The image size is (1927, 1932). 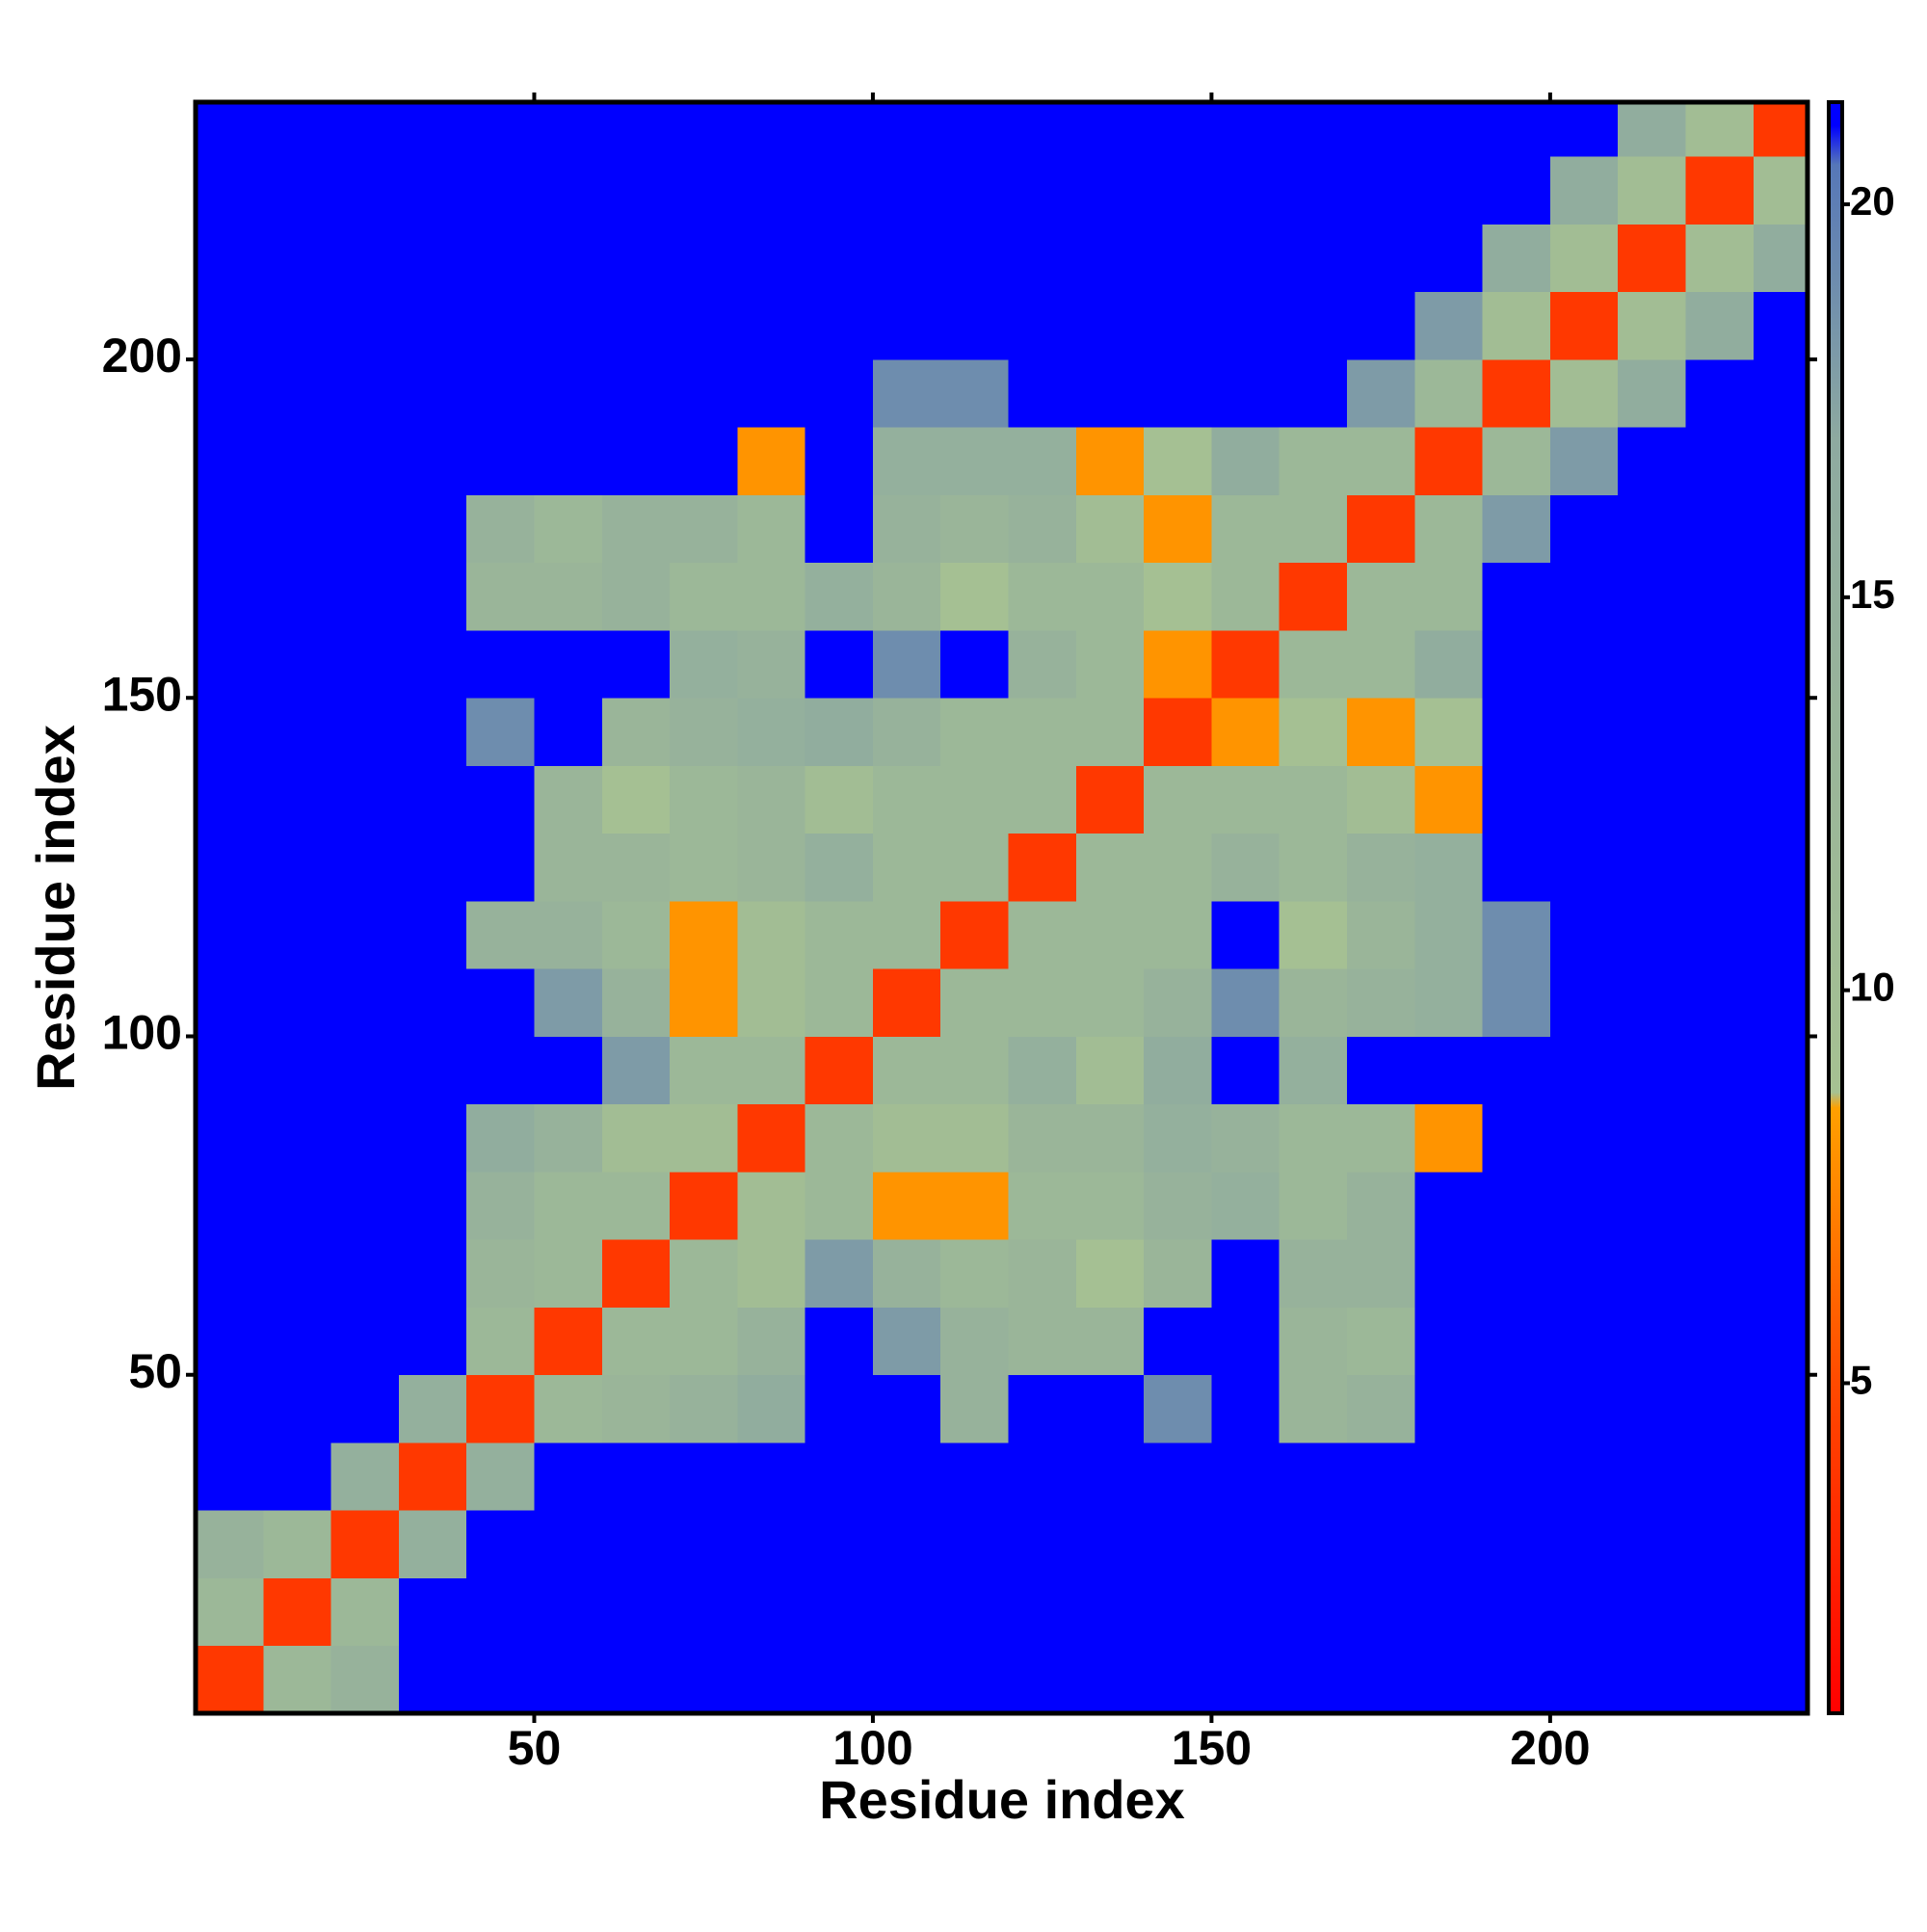 I want to click on x-tick-label: 100, so click(x=872, y=1748).